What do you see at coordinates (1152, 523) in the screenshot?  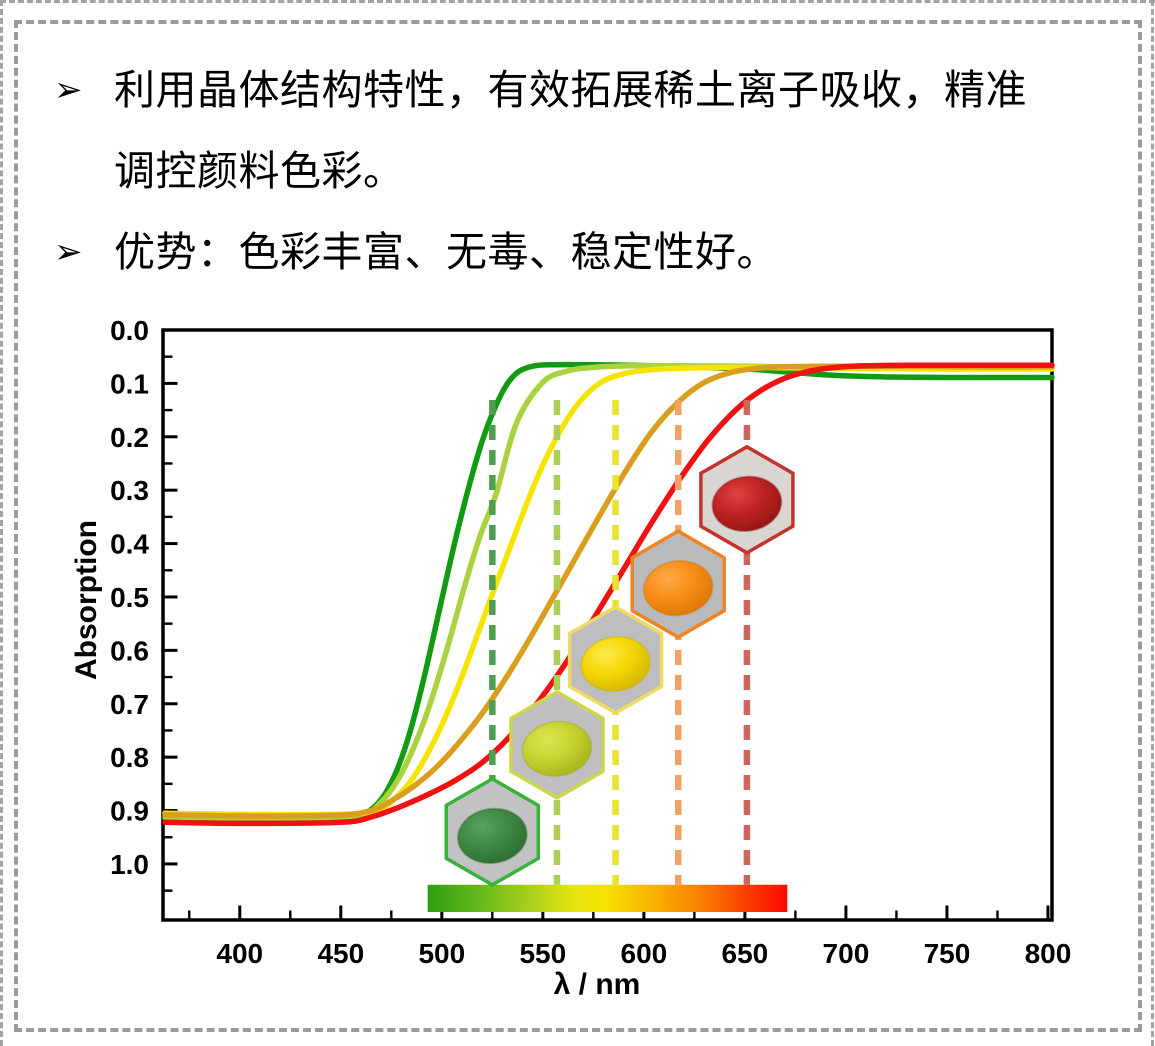 I see `outer-dashed-edge-right` at bounding box center [1152, 523].